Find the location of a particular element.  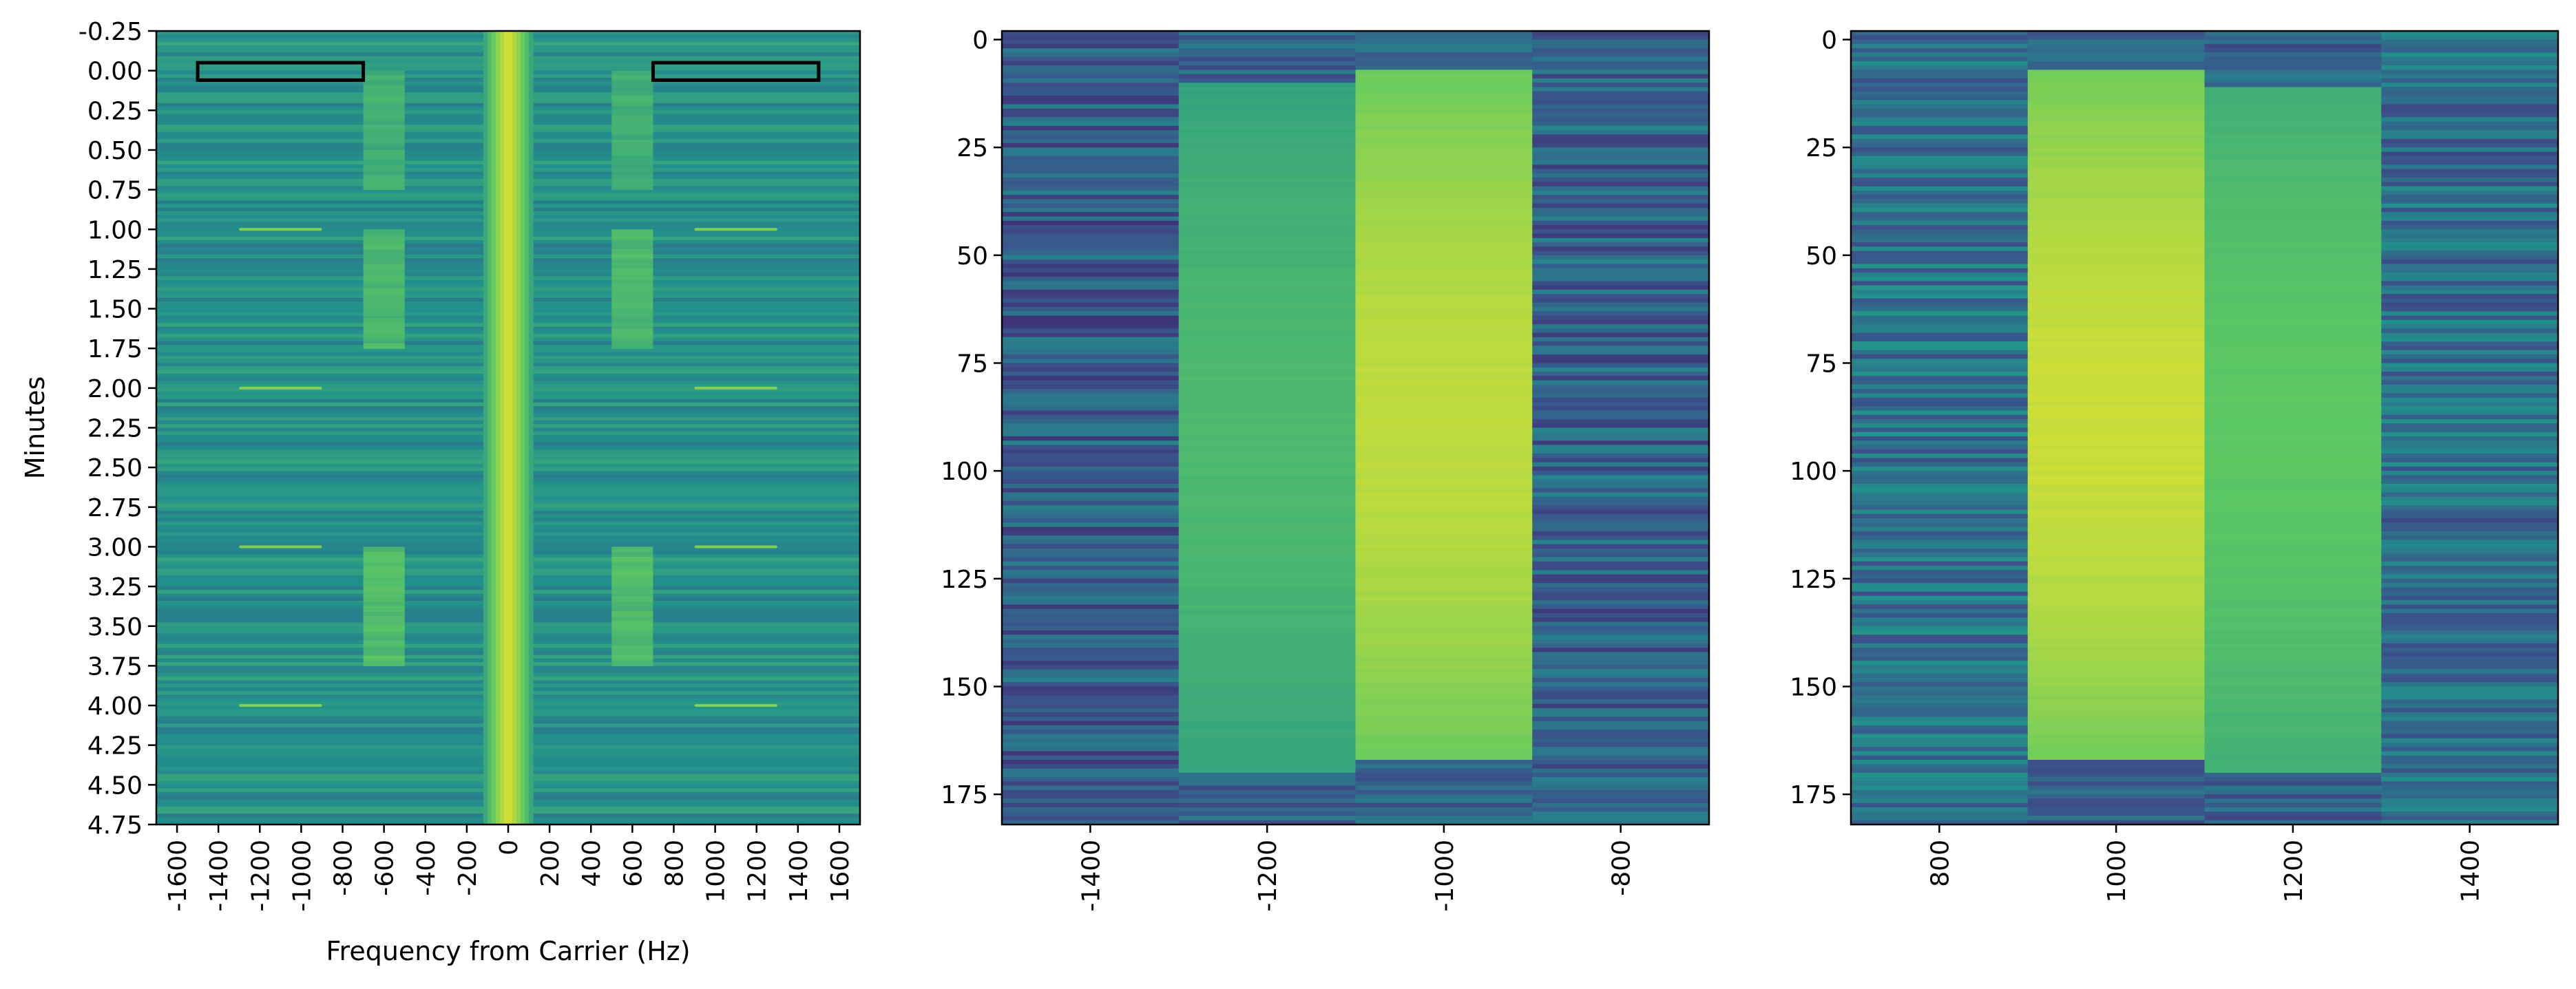

y-tick-label: 3.75 is located at coordinates (115, 666).